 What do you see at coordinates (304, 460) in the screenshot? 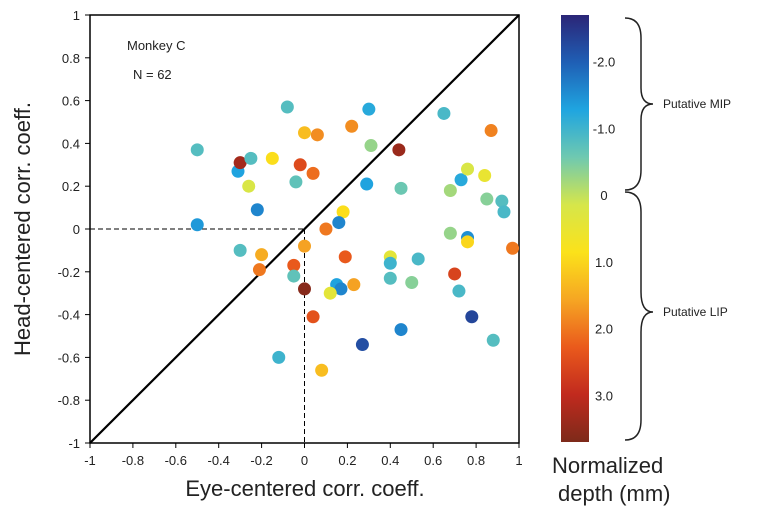
I see `x-tick-label: 0` at bounding box center [304, 460].